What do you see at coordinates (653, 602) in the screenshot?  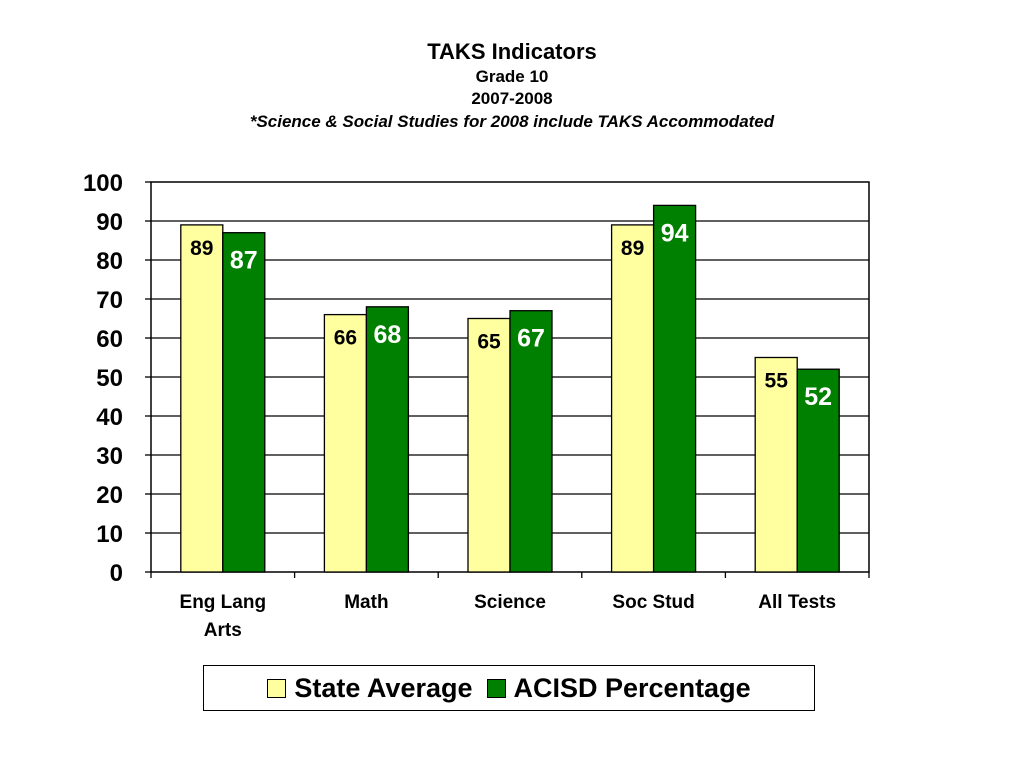 I see `x-tick-label: Soc Stud` at bounding box center [653, 602].